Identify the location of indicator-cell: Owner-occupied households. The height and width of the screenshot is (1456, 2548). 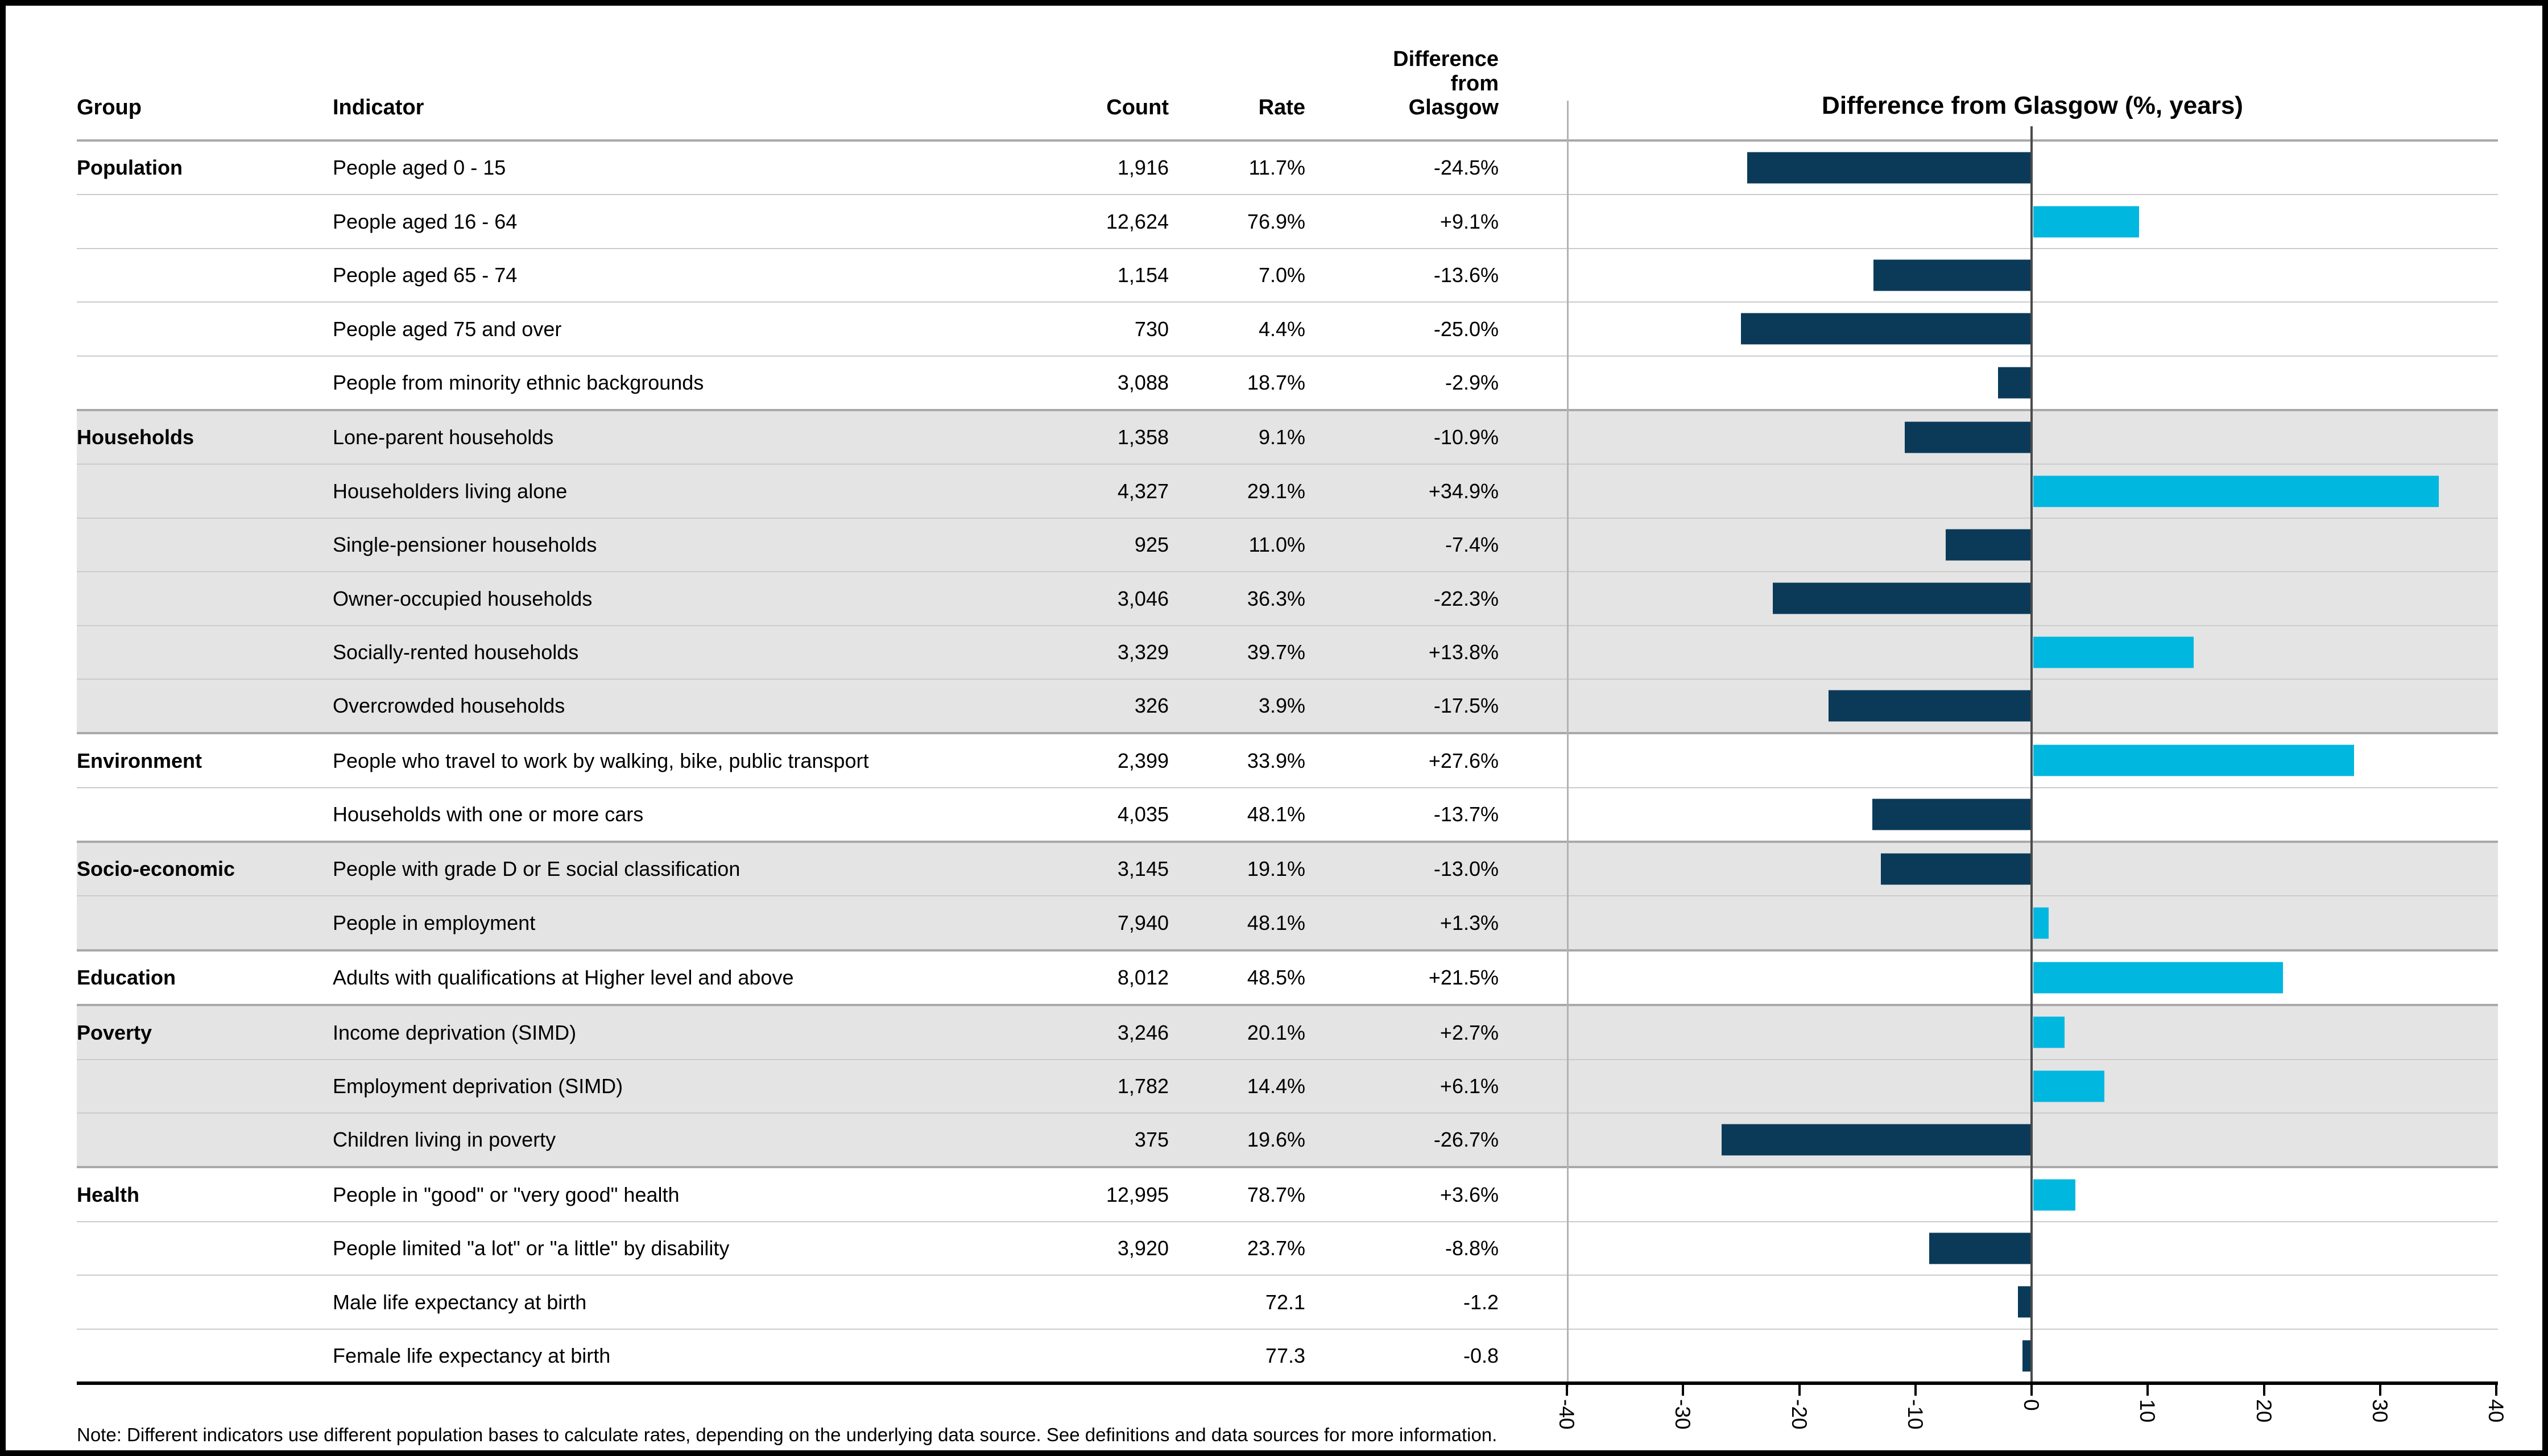
(463, 598).